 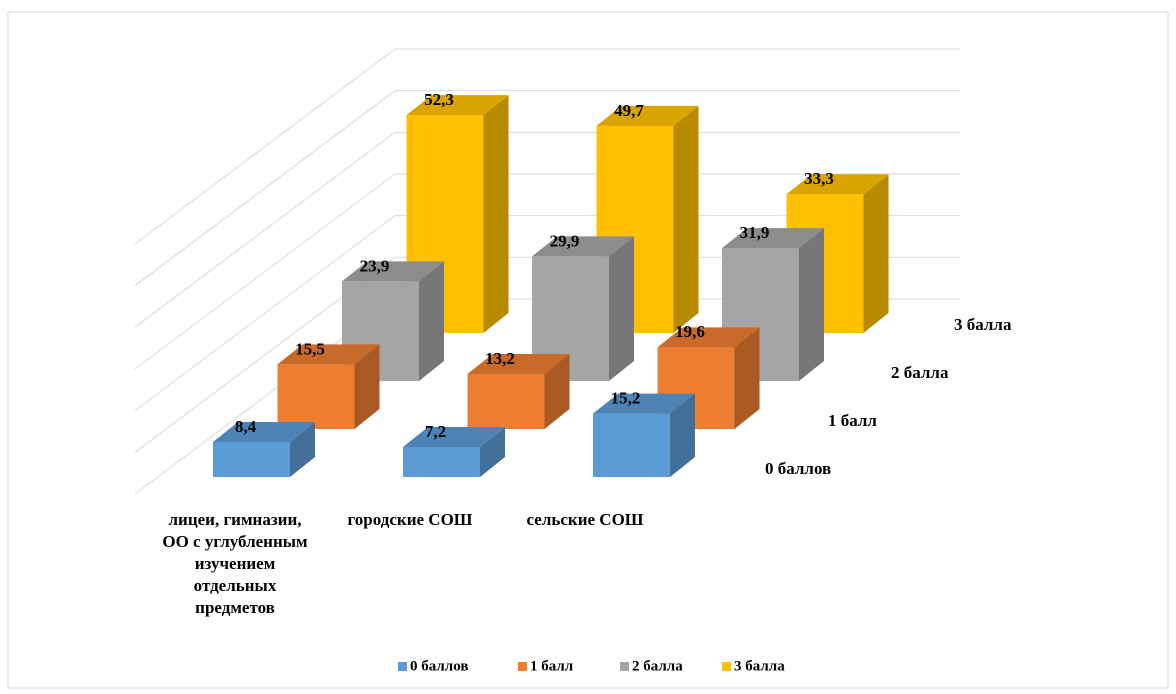 I want to click on x-tick-label: сельские СОШ, so click(x=585, y=519).